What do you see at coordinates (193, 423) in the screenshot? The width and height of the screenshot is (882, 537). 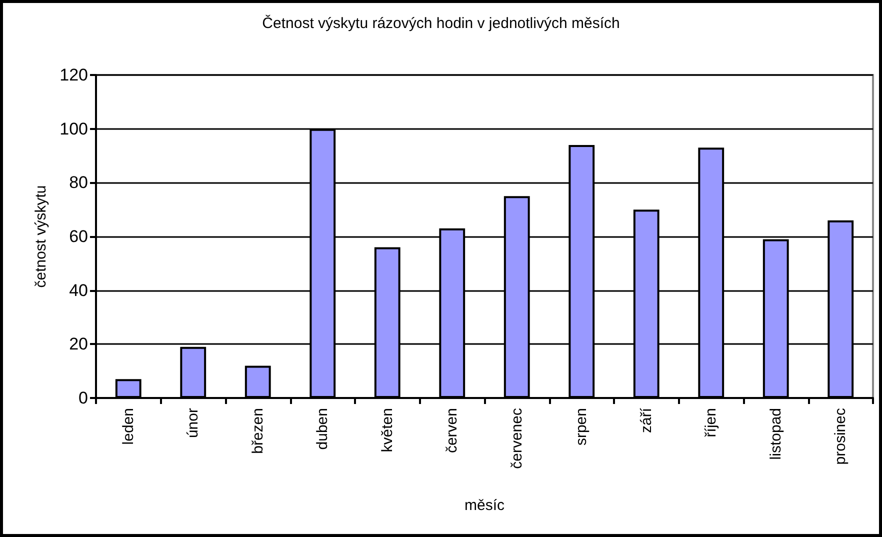 I see `x-tick-label: únor` at bounding box center [193, 423].